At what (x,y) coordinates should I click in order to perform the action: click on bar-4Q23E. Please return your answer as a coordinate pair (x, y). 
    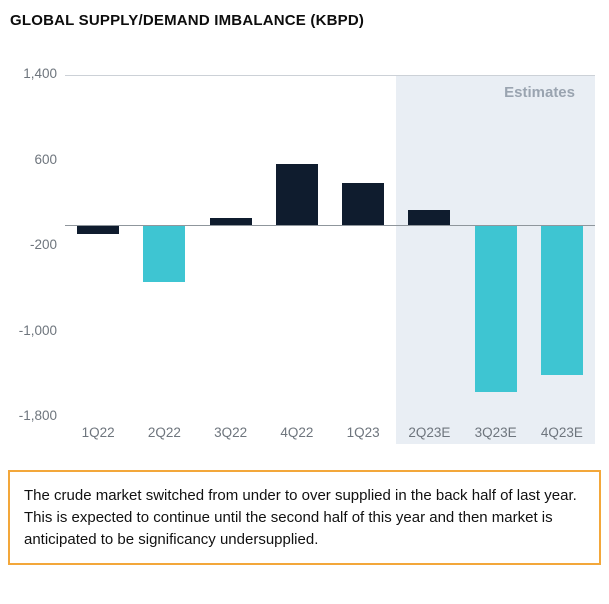
    Looking at the image, I should click on (561, 300).